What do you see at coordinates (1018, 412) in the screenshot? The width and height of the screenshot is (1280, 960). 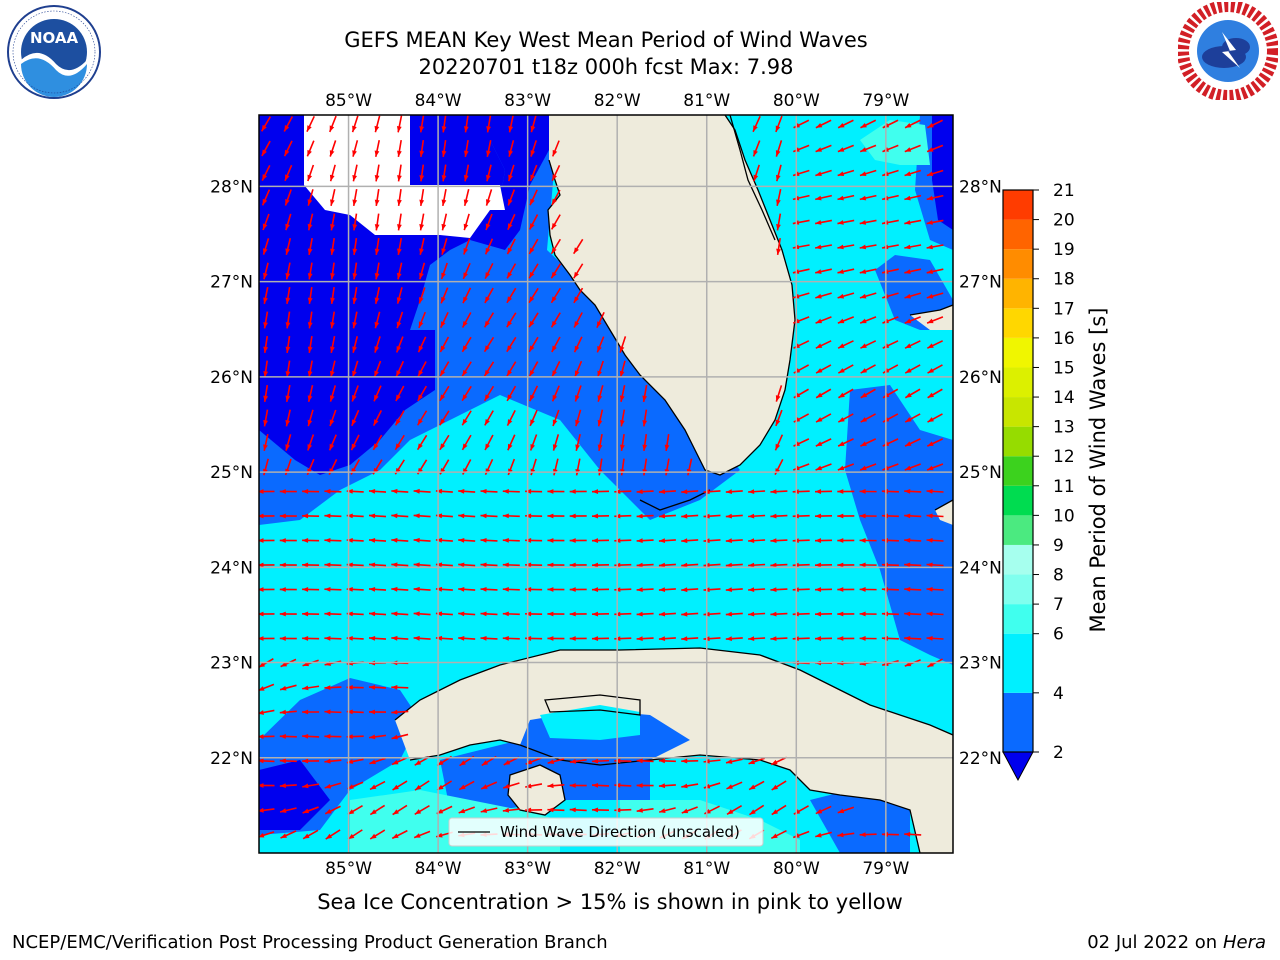 I see `colorbar-band` at bounding box center [1018, 412].